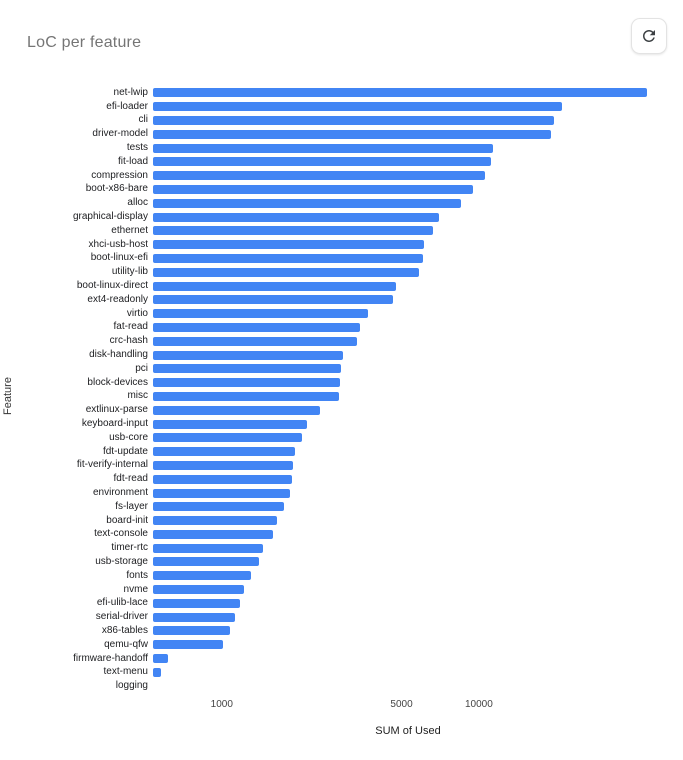 This screenshot has height=760, width=683. What do you see at coordinates (125, 451) in the screenshot?
I see `bar-label: fdt-update` at bounding box center [125, 451].